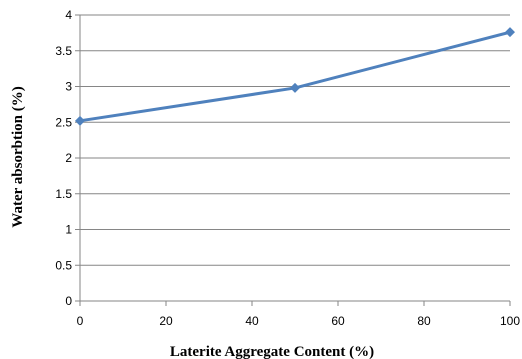 The image size is (522, 359). Describe the element at coordinates (63, 265) in the screenshot. I see `y-tick-label: 0.5` at that location.